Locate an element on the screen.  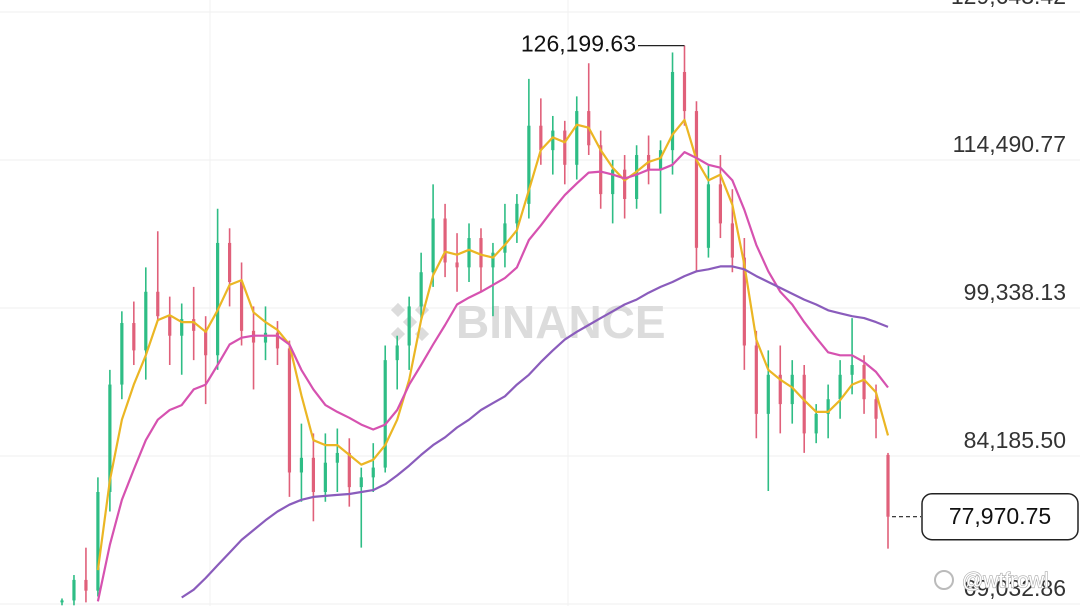
credit-text: @wtfrowl is located at coordinates (1005, 581).